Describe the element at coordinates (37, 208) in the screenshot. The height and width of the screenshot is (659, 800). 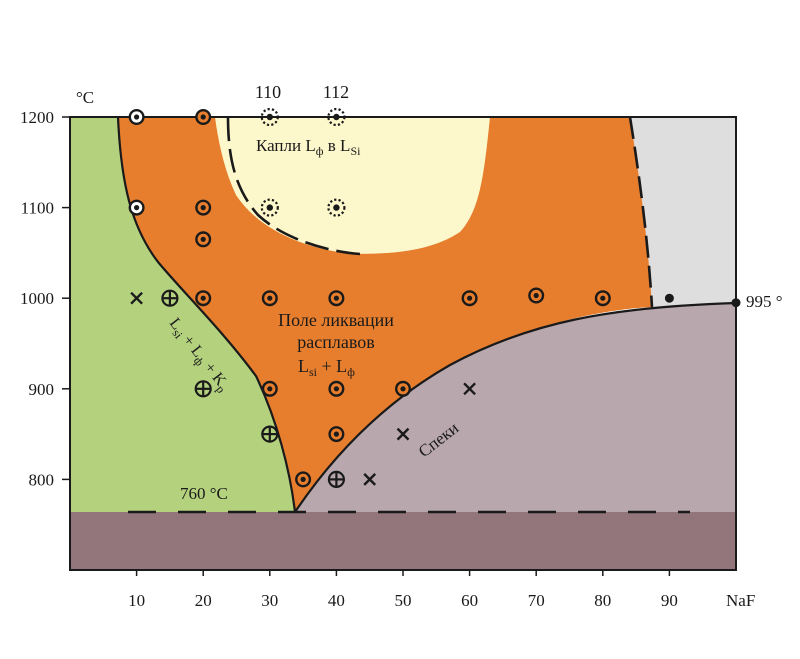
I see `y-tick-label-1100: 1100` at that location.